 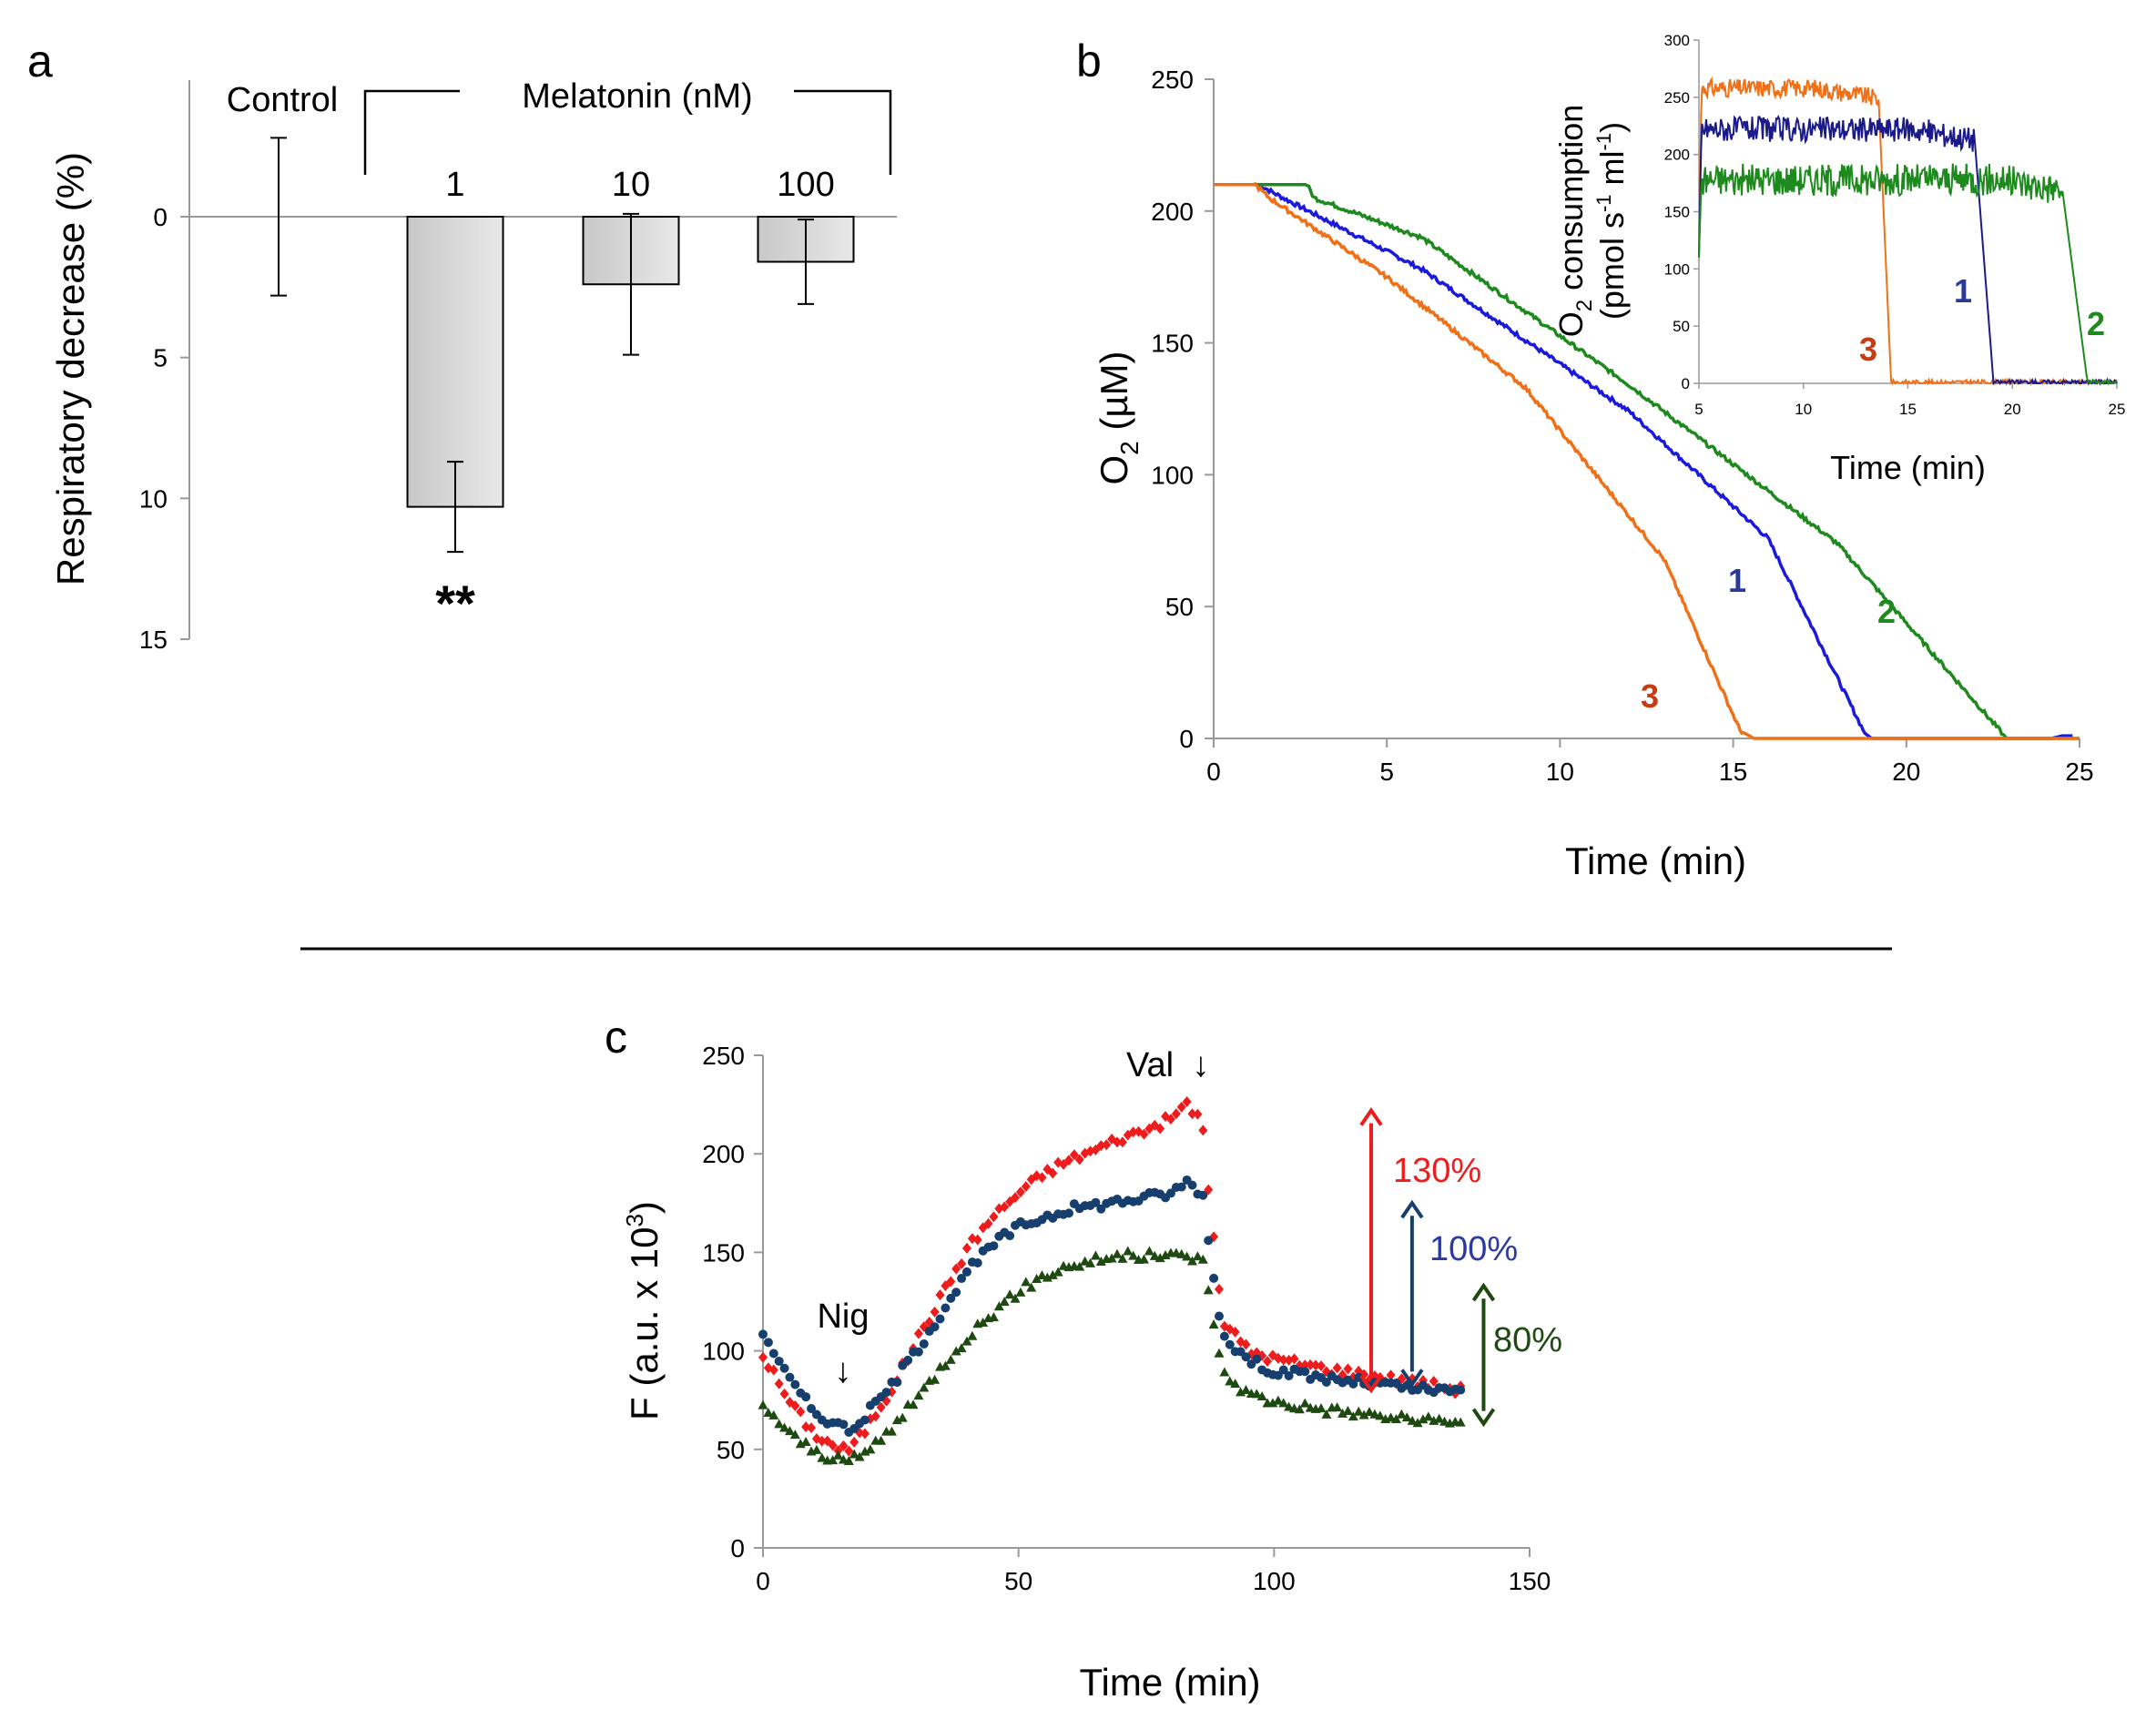 What do you see at coordinates (1699, 409) in the screenshot?
I see `inset-x-tick-label: 5` at bounding box center [1699, 409].